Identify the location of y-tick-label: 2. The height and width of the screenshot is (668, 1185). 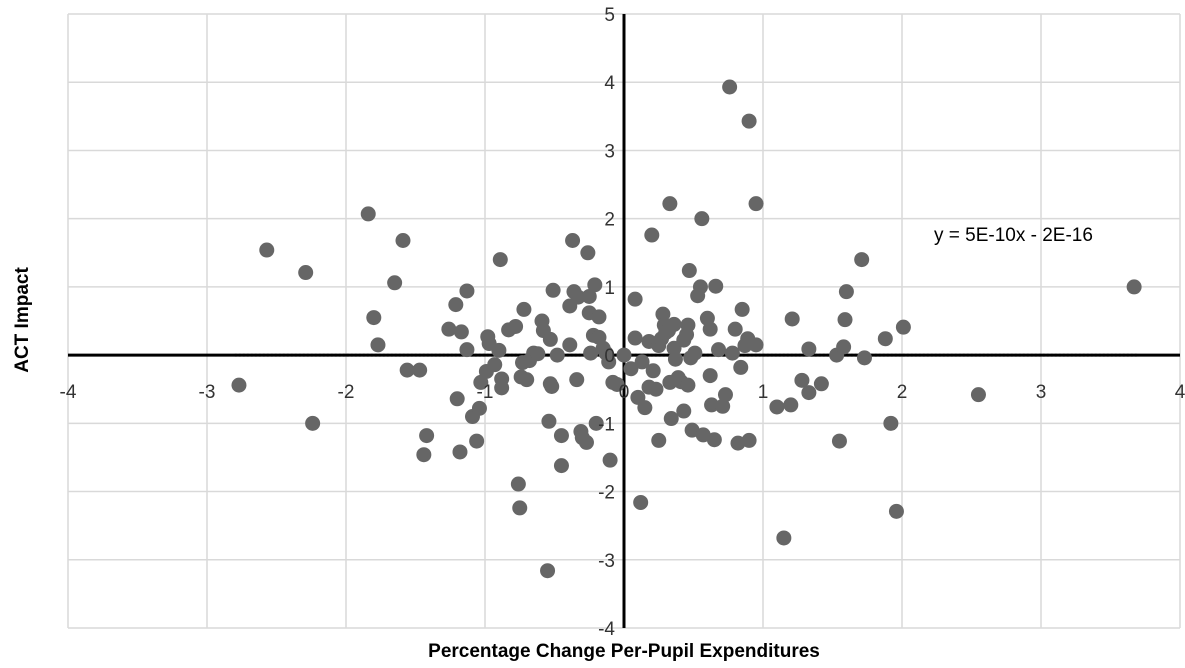
(609, 220).